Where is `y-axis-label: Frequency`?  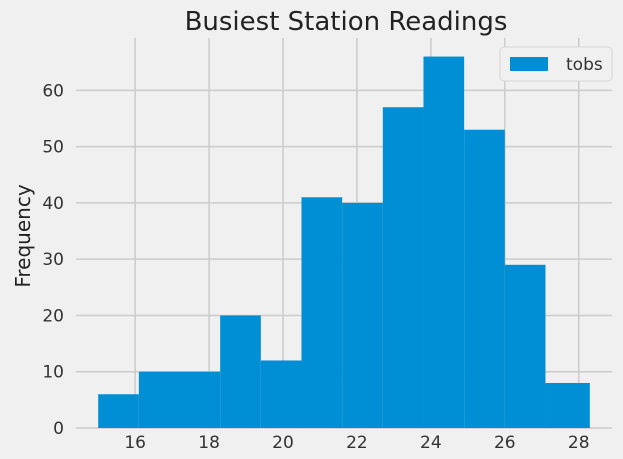 y-axis-label: Frequency is located at coordinates (23, 235).